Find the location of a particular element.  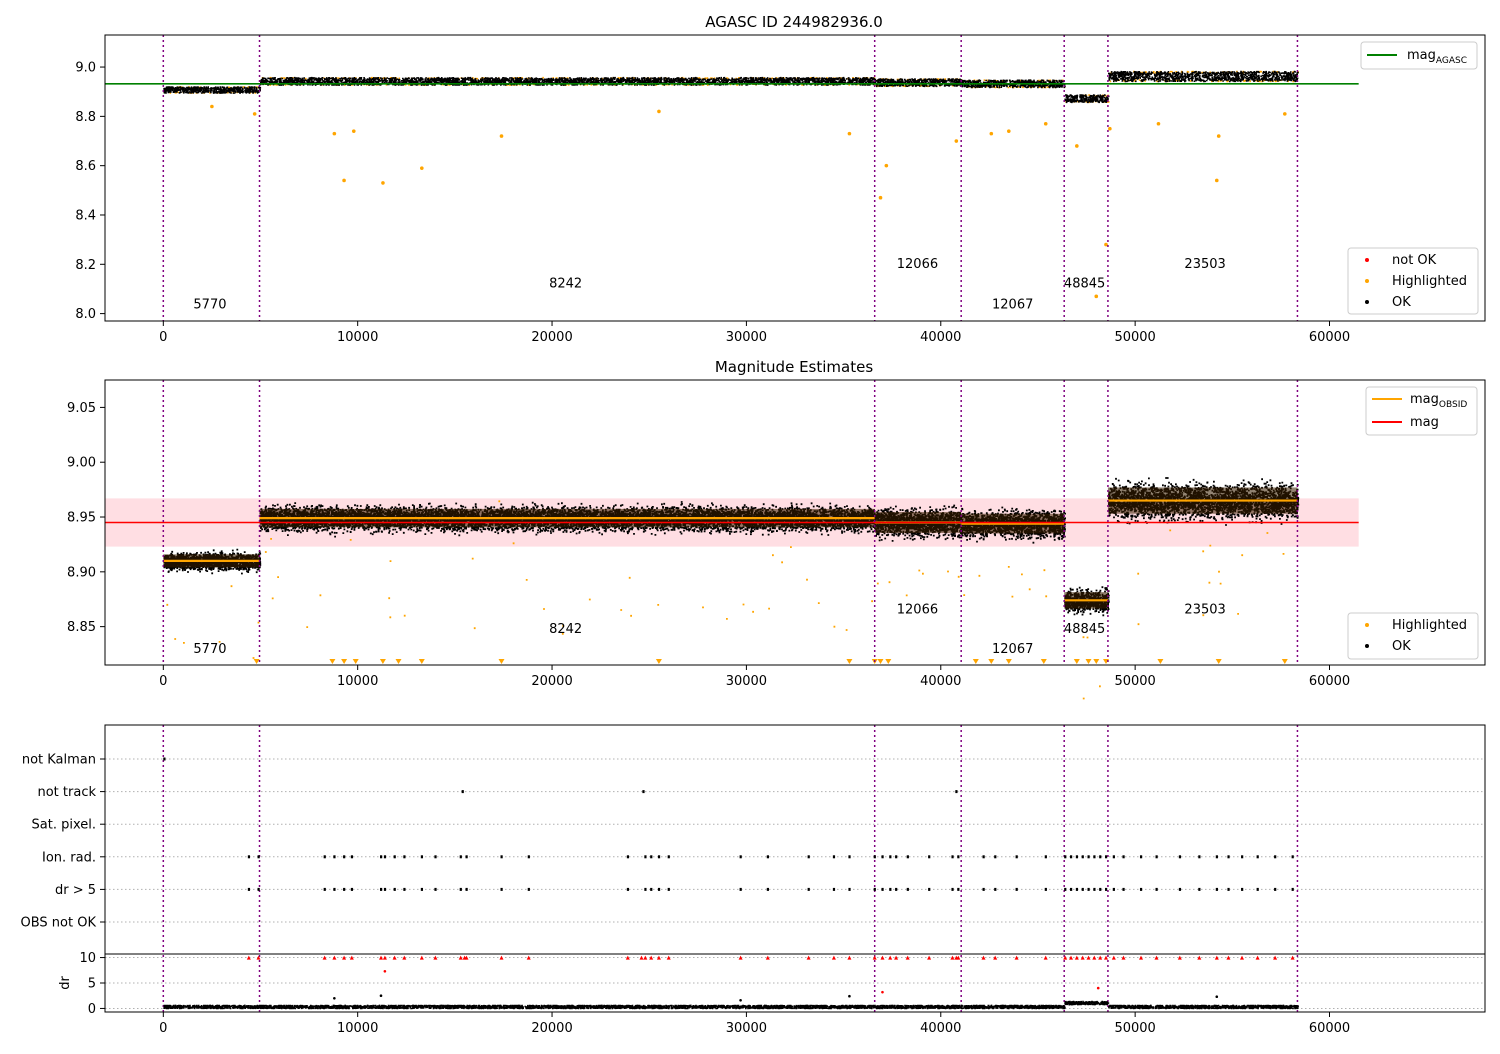

agasc-obsid-label: 12066 is located at coordinates (917, 264).